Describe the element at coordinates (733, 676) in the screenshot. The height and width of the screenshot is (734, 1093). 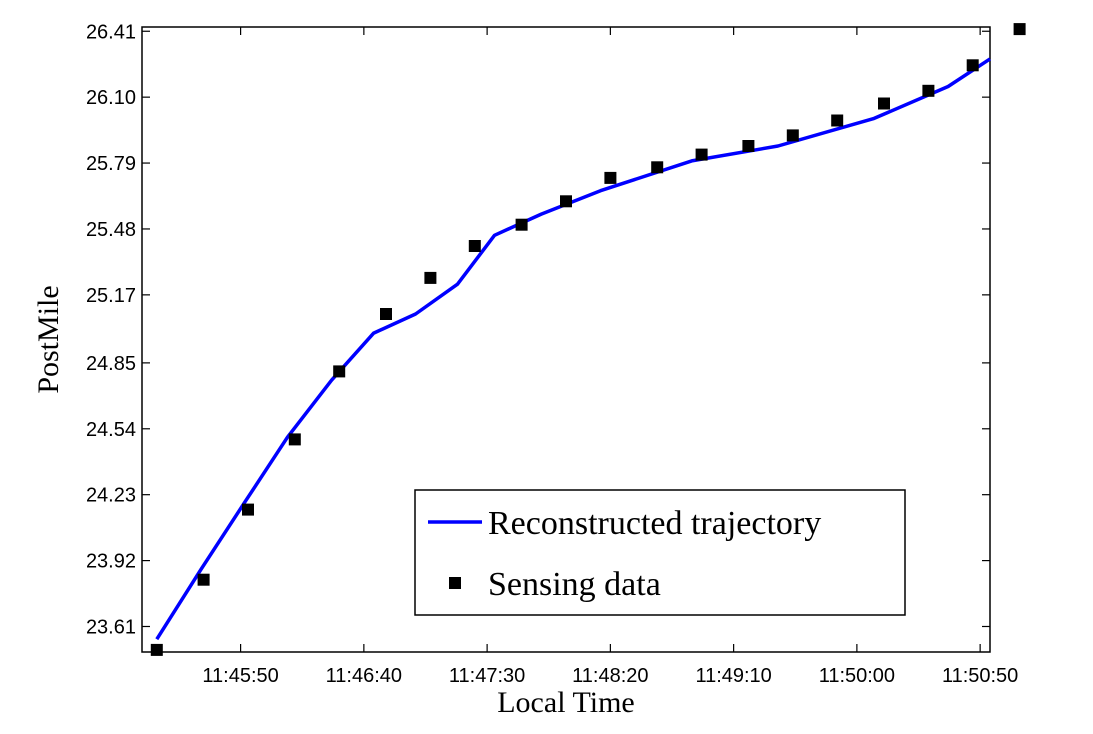
I see `x-tick-label: 11:49:10` at that location.